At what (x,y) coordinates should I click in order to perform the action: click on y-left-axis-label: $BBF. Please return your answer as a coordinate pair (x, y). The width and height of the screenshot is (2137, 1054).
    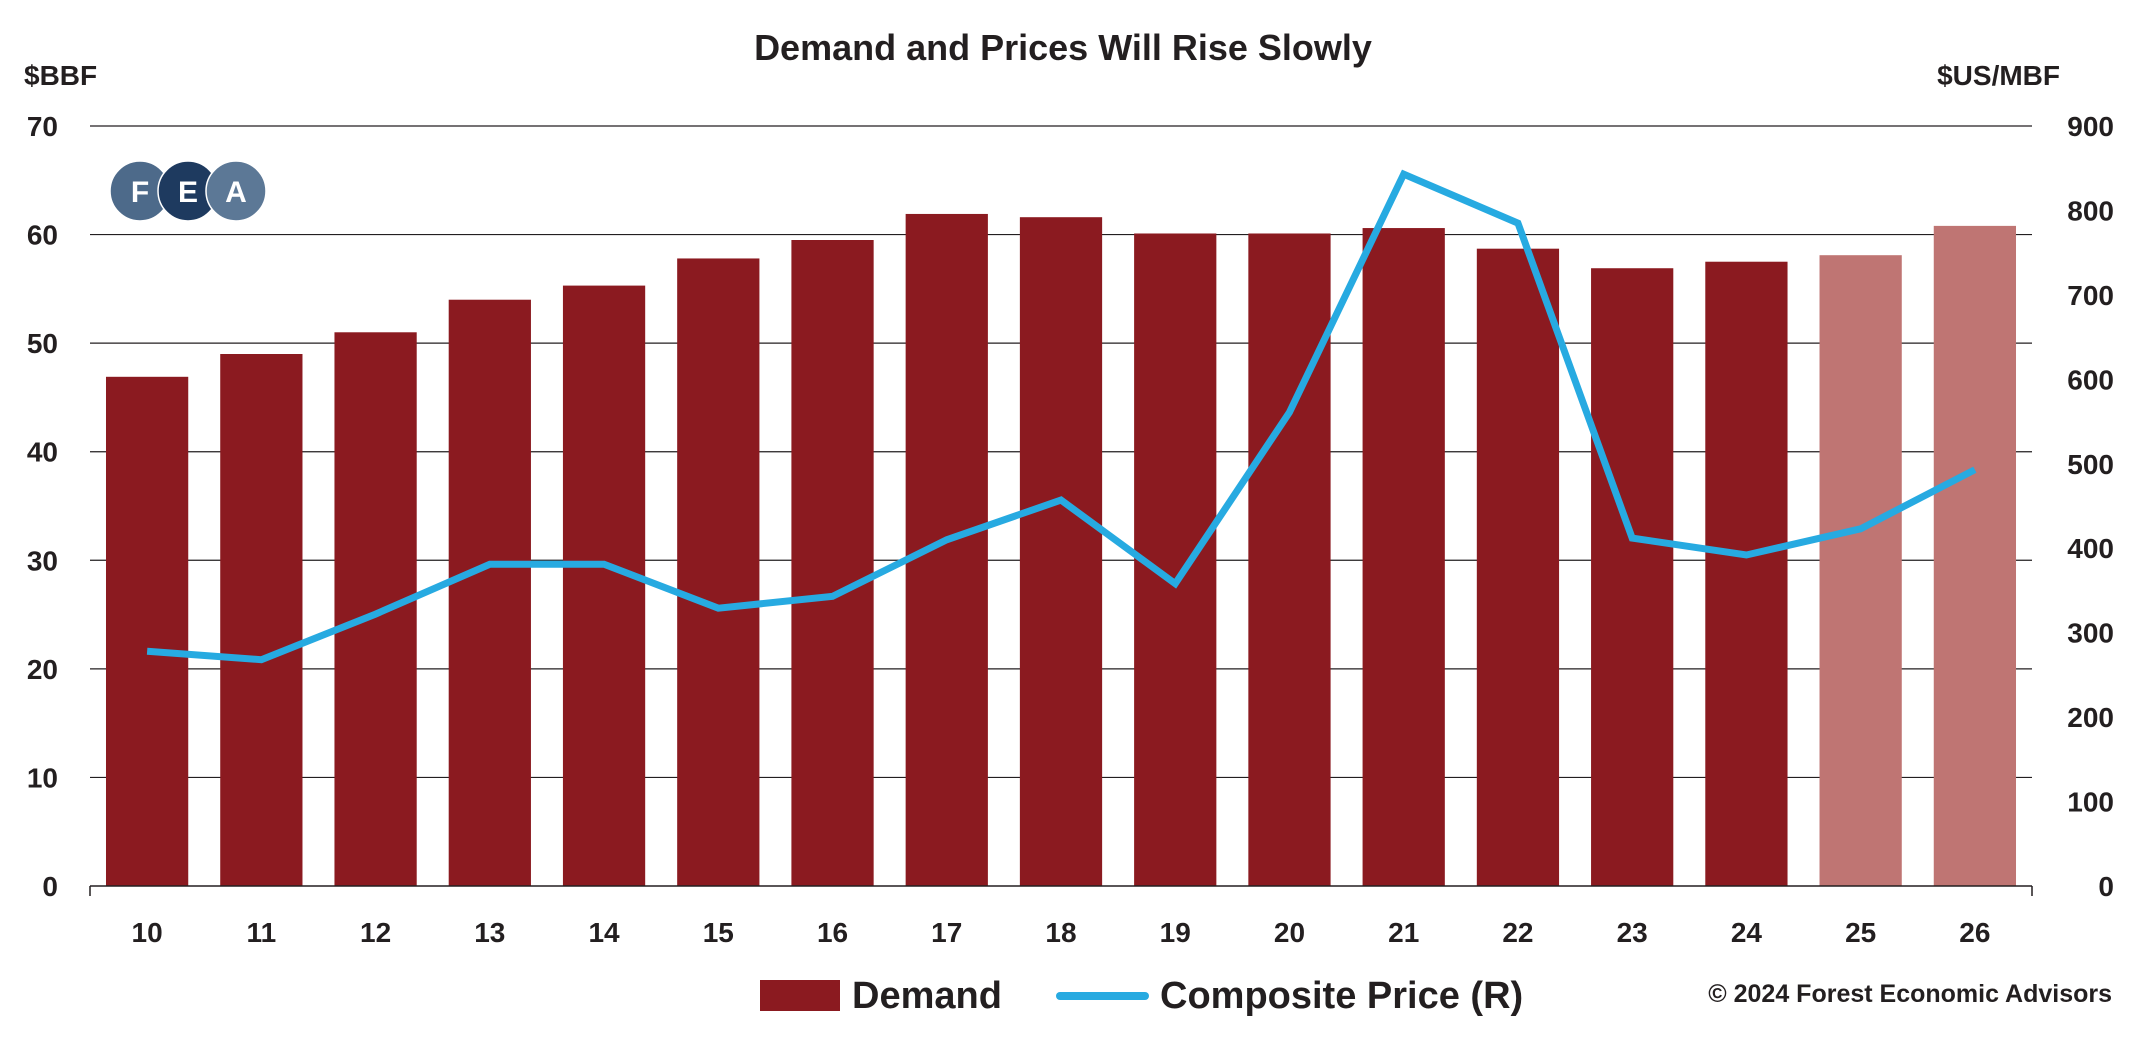
    Looking at the image, I should click on (60, 75).